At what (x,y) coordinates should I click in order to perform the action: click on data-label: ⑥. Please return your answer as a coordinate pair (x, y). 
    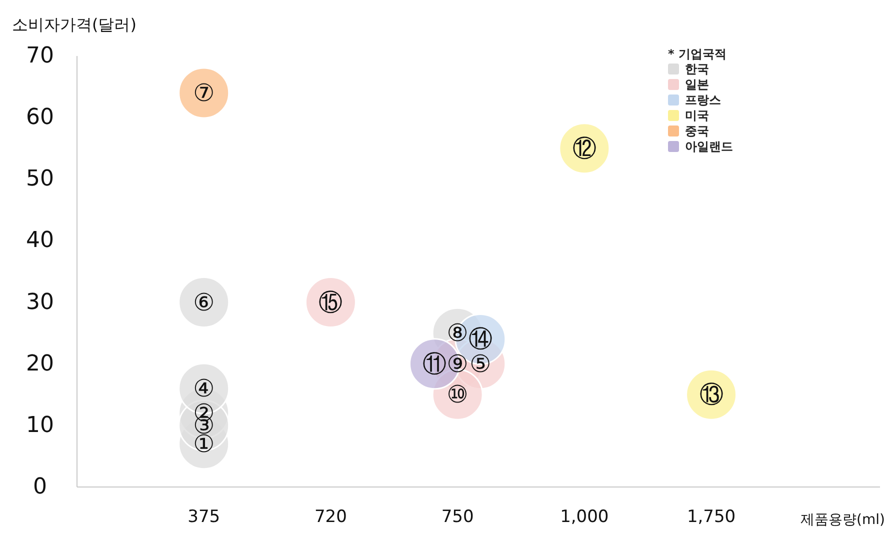
    Looking at the image, I should click on (204, 302).